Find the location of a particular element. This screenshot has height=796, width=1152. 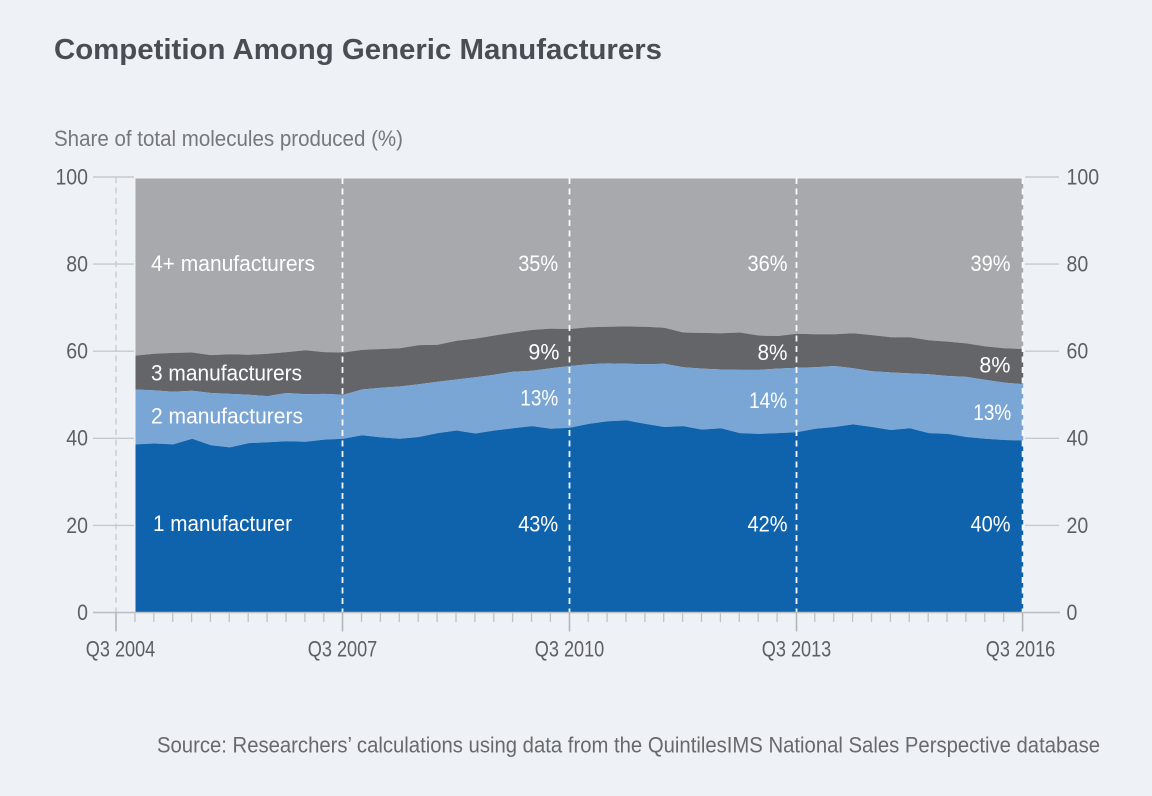

svg-text: Q3 2007 is located at coordinates (343, 649).